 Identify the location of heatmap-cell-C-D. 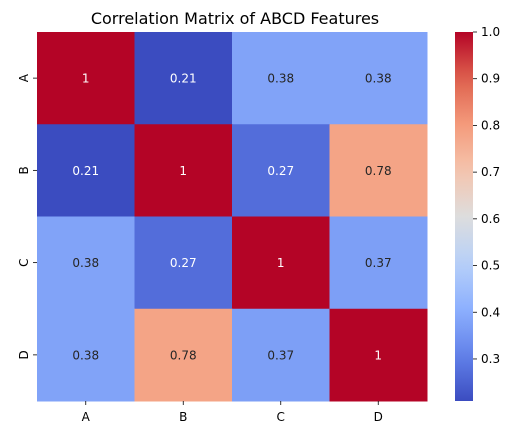
(378, 263).